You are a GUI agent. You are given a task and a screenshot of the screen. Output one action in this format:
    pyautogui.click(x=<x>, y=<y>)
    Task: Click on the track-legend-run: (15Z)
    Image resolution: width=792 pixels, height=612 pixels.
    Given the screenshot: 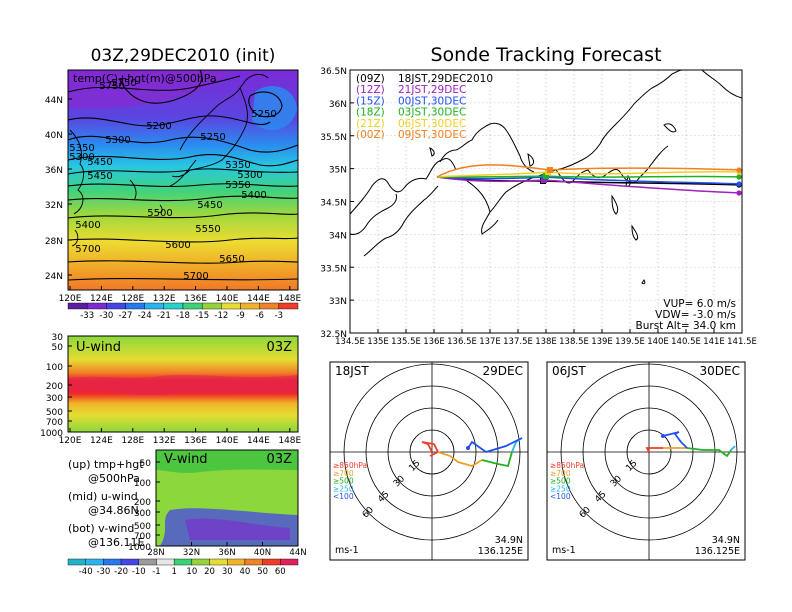 What is the action you would take?
    pyautogui.click(x=370, y=101)
    